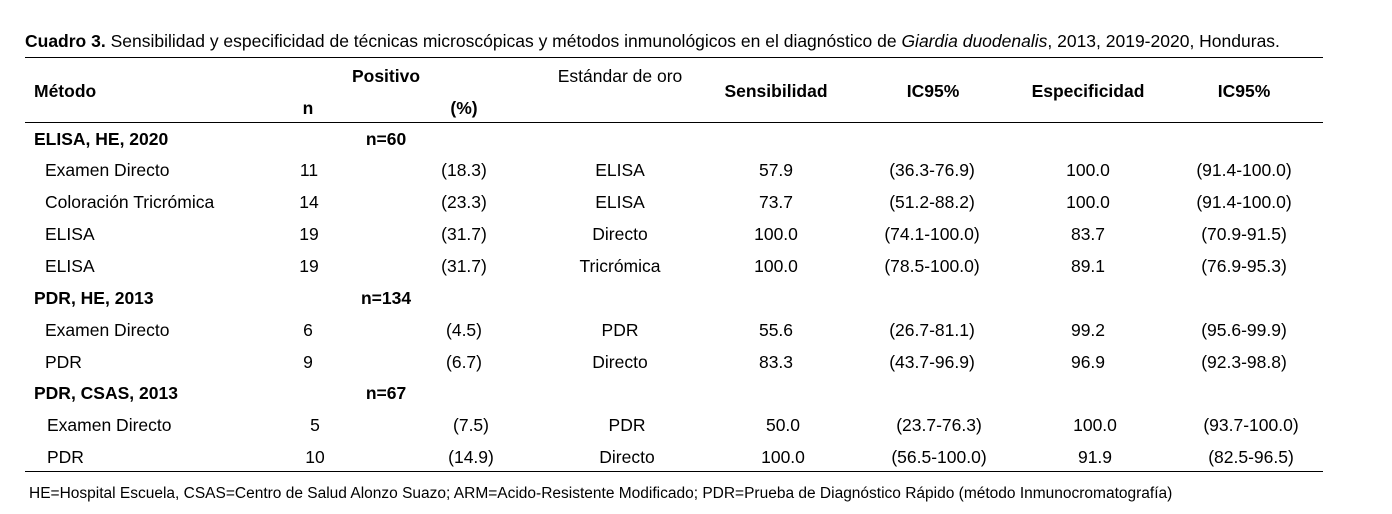 This screenshot has width=1392, height=514. What do you see at coordinates (620, 266) in the screenshot?
I see `cell-estandar: Tricrómica` at bounding box center [620, 266].